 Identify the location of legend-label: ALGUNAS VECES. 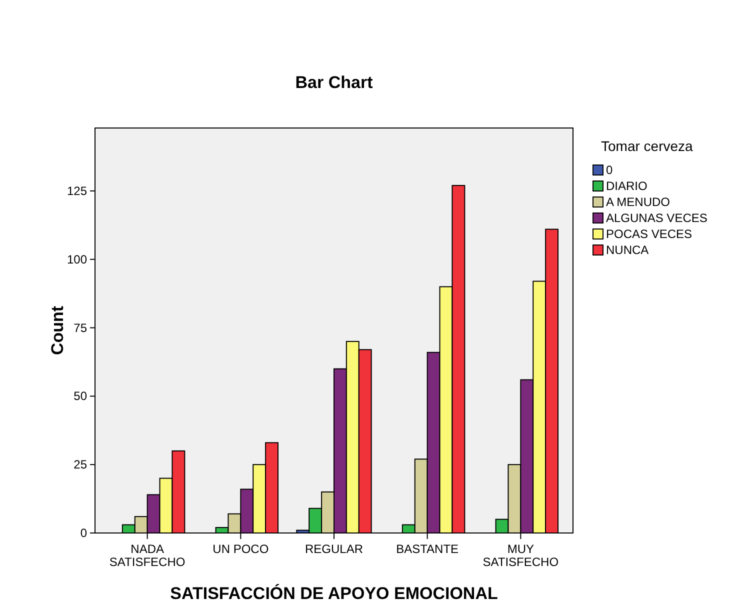
(657, 218).